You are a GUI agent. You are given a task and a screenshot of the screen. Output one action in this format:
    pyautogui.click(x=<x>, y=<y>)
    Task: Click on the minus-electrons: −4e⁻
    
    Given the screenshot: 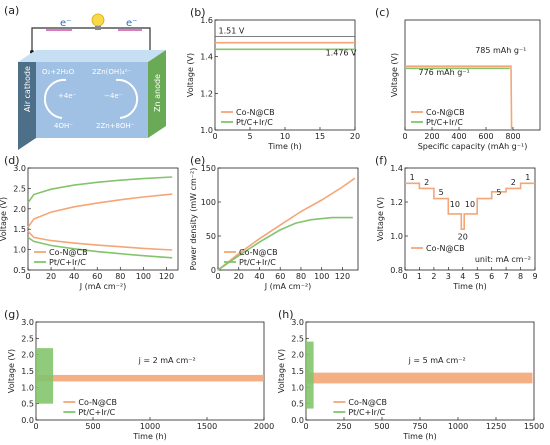 What is the action you would take?
    pyautogui.click(x=113, y=96)
    